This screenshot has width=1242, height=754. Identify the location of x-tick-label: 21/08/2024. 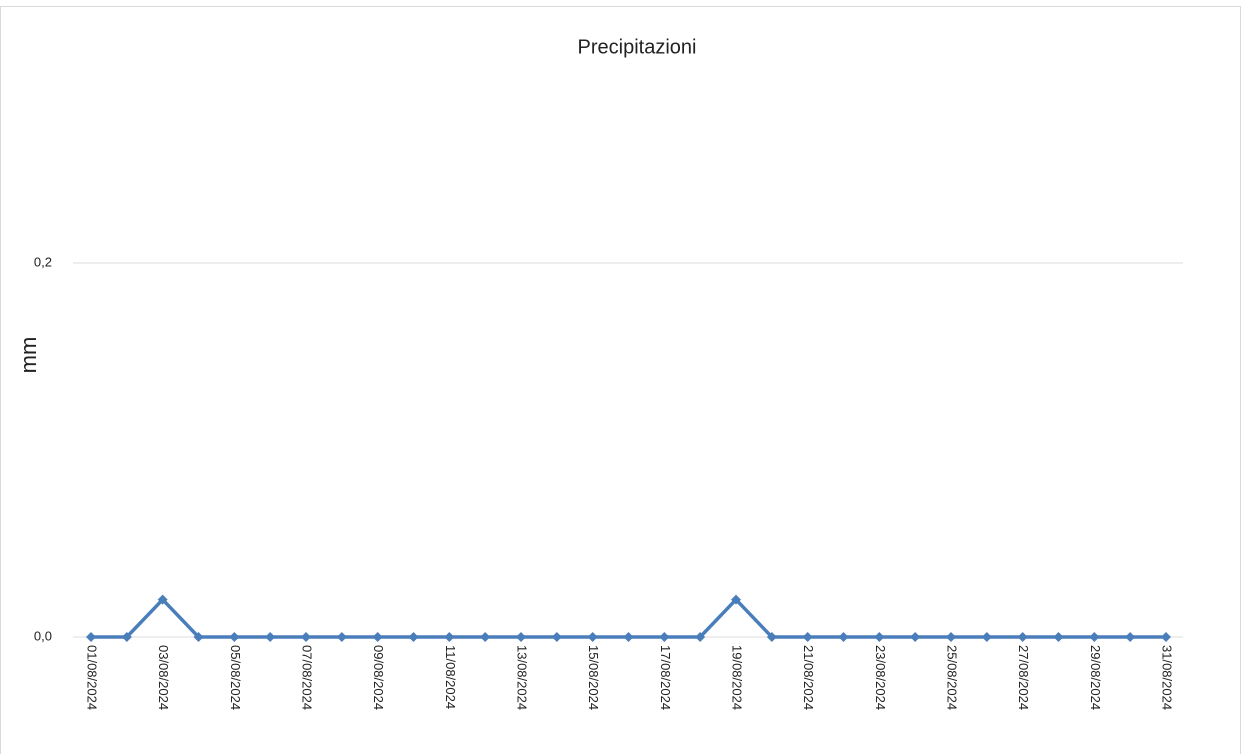
(808, 677).